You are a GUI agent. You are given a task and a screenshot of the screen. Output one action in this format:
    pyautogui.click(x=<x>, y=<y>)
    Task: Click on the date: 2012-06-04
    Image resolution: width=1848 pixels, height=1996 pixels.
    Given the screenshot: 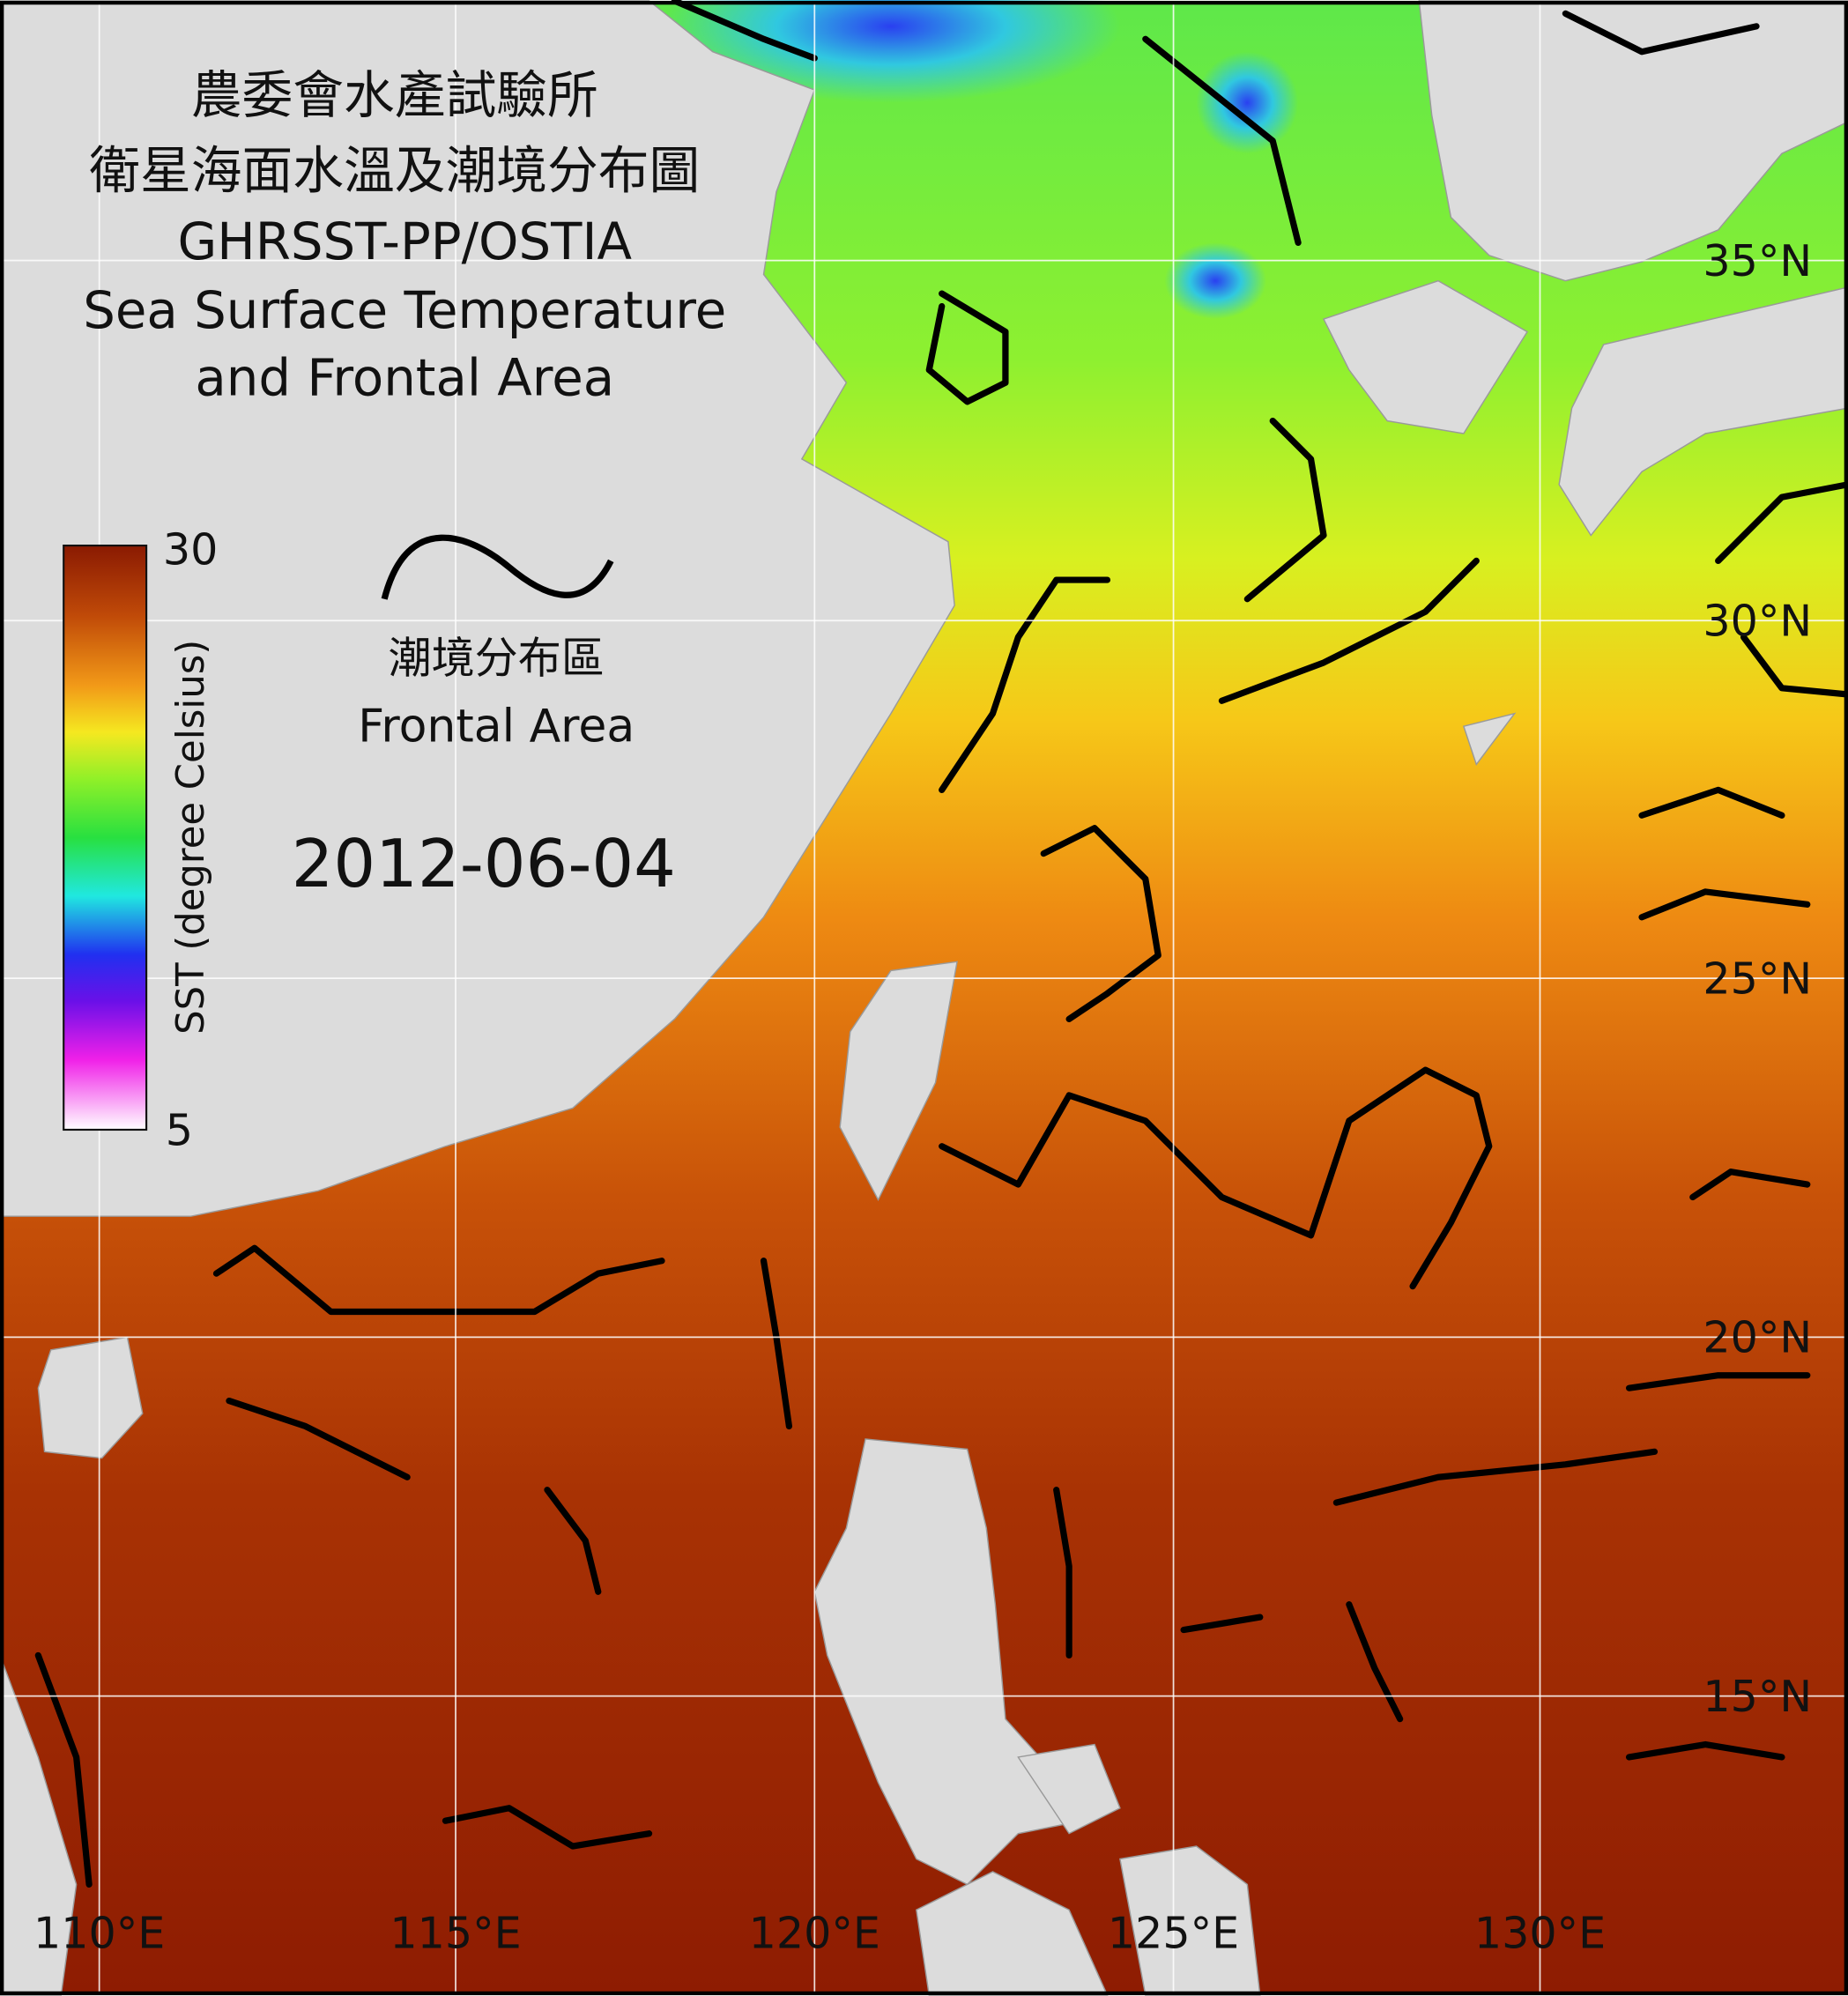 What is the action you would take?
    pyautogui.click(x=484, y=863)
    